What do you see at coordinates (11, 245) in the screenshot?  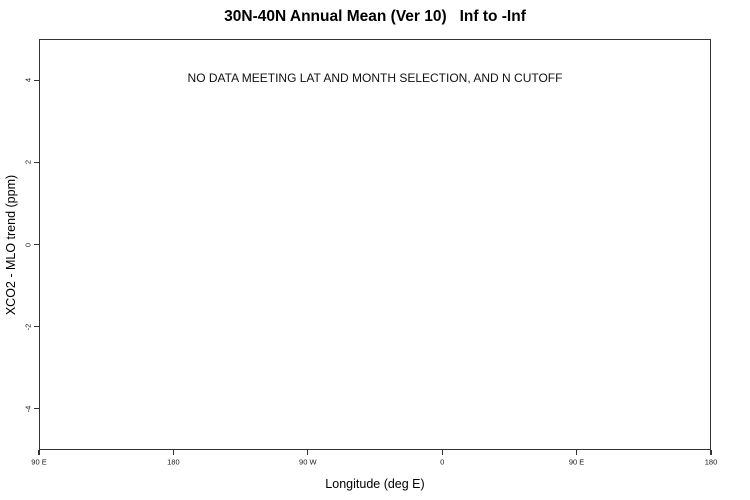 I see `y-axis-label: XCO2 - MLO trend (ppm)` at bounding box center [11, 245].